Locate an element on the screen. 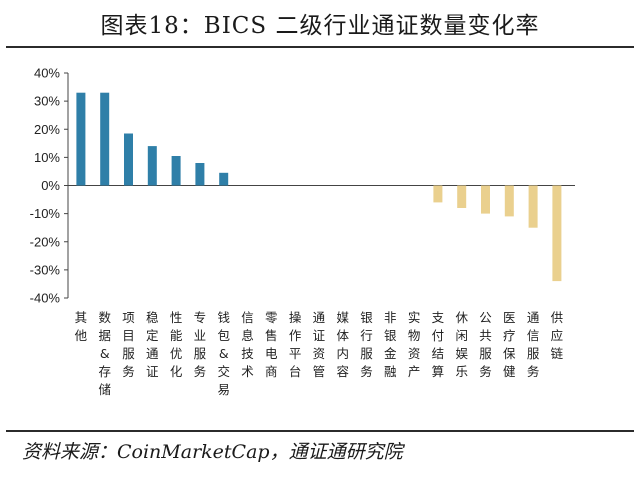 This screenshot has height=477, width=640. x-category-label: 公共服务 is located at coordinates (485, 344).